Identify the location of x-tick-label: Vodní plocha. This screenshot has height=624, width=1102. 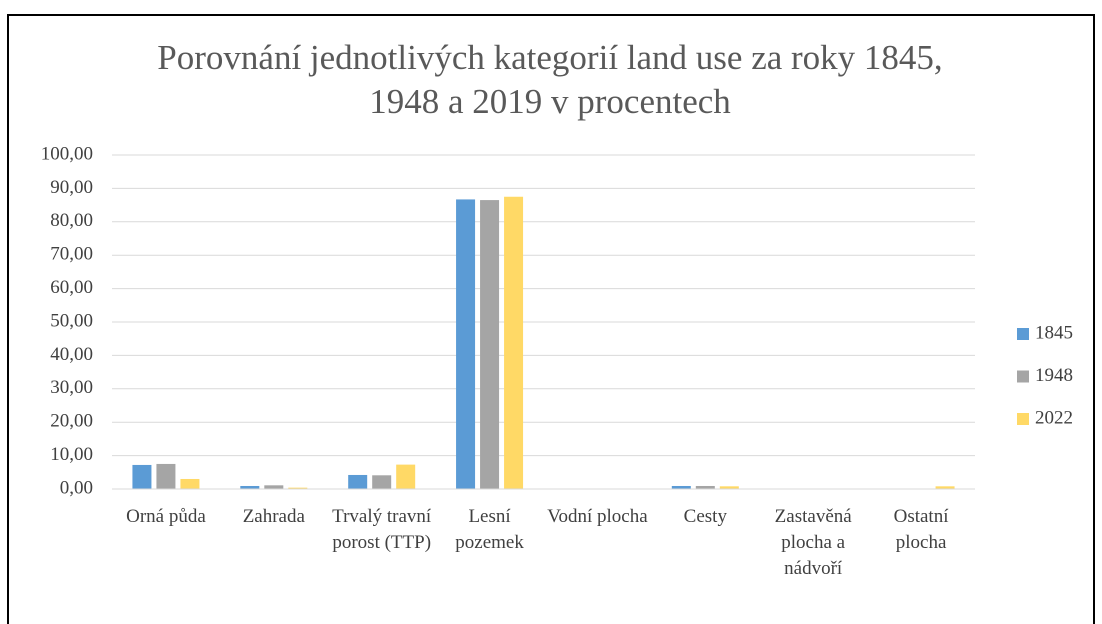
(597, 516).